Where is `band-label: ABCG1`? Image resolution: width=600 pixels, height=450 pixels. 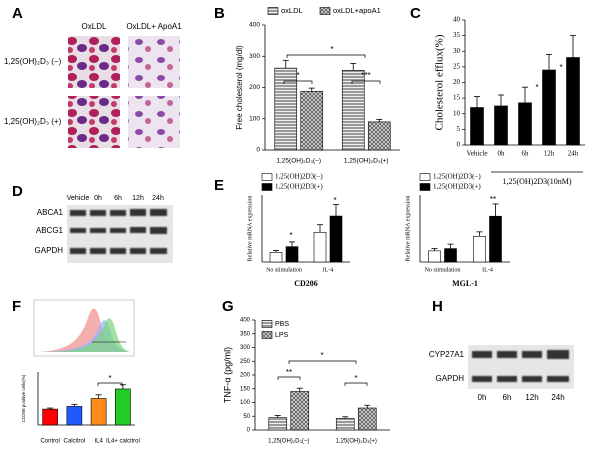
band-label: ABCG1 is located at coordinates (50, 230).